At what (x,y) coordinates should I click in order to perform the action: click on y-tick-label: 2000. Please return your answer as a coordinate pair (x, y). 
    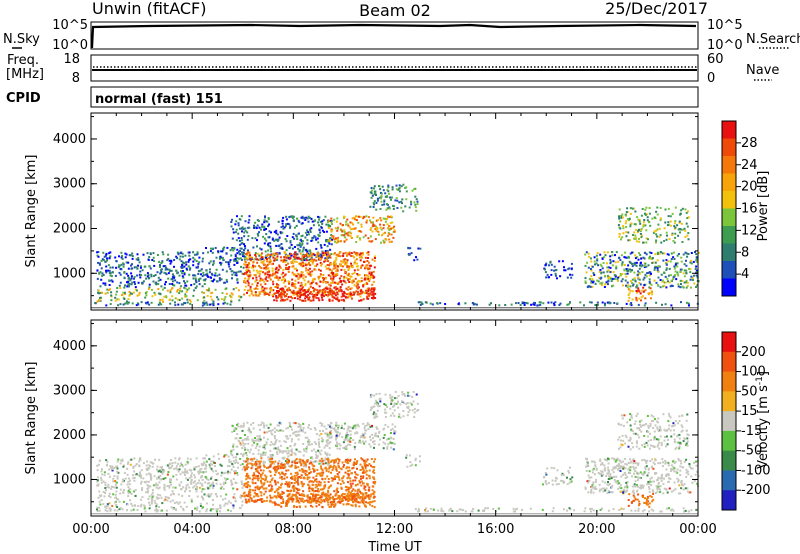
    Looking at the image, I should click on (69, 229).